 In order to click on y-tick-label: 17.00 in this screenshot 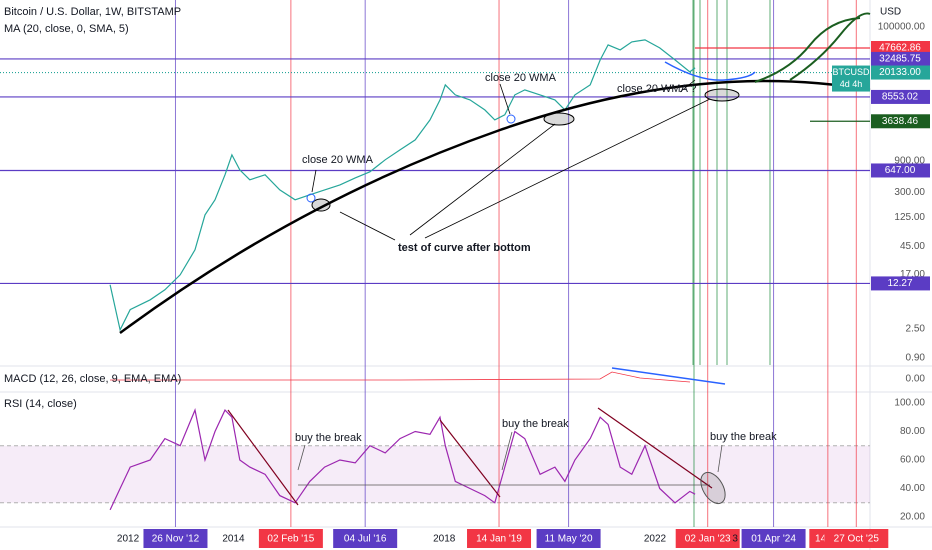, I will do `click(912, 274)`.